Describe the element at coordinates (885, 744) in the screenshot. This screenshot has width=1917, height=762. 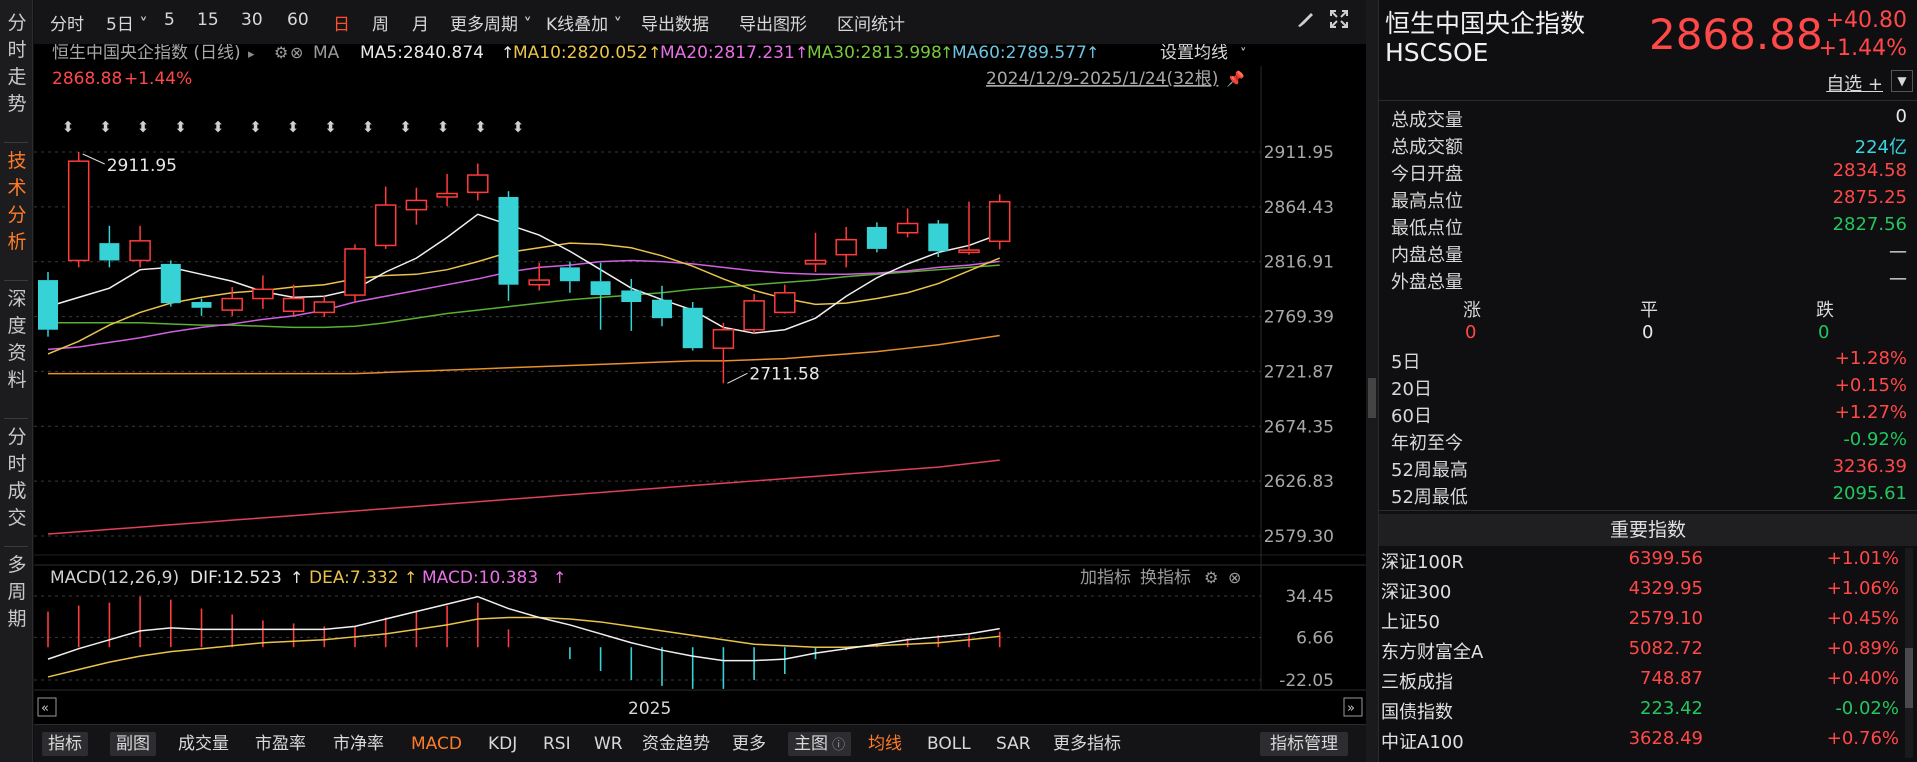
I see `main-ma: 均线` at that location.